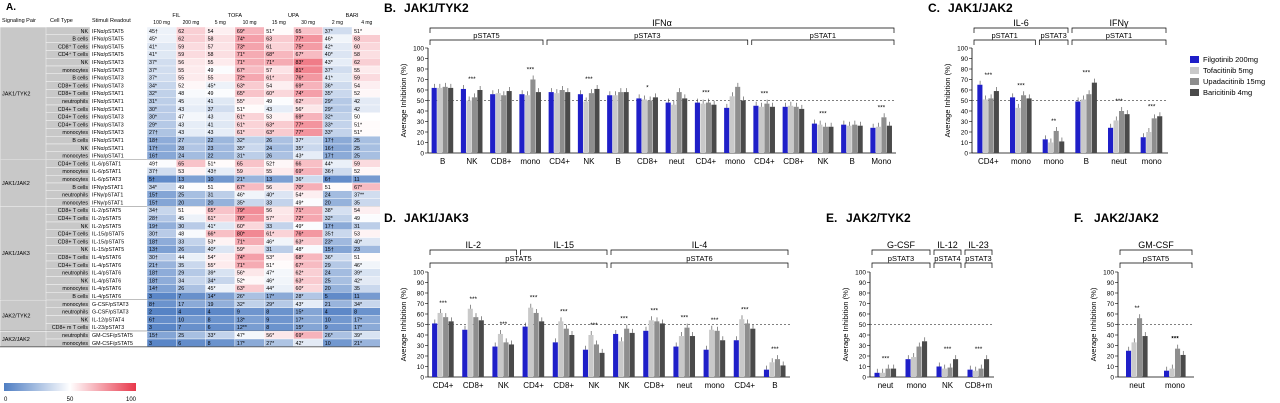 Image resolution: width=1280 pixels, height=403 pixels. What do you see at coordinates (1004, 35) in the screenshot?
I see `readout-label: pSTAT1` at bounding box center [1004, 35].